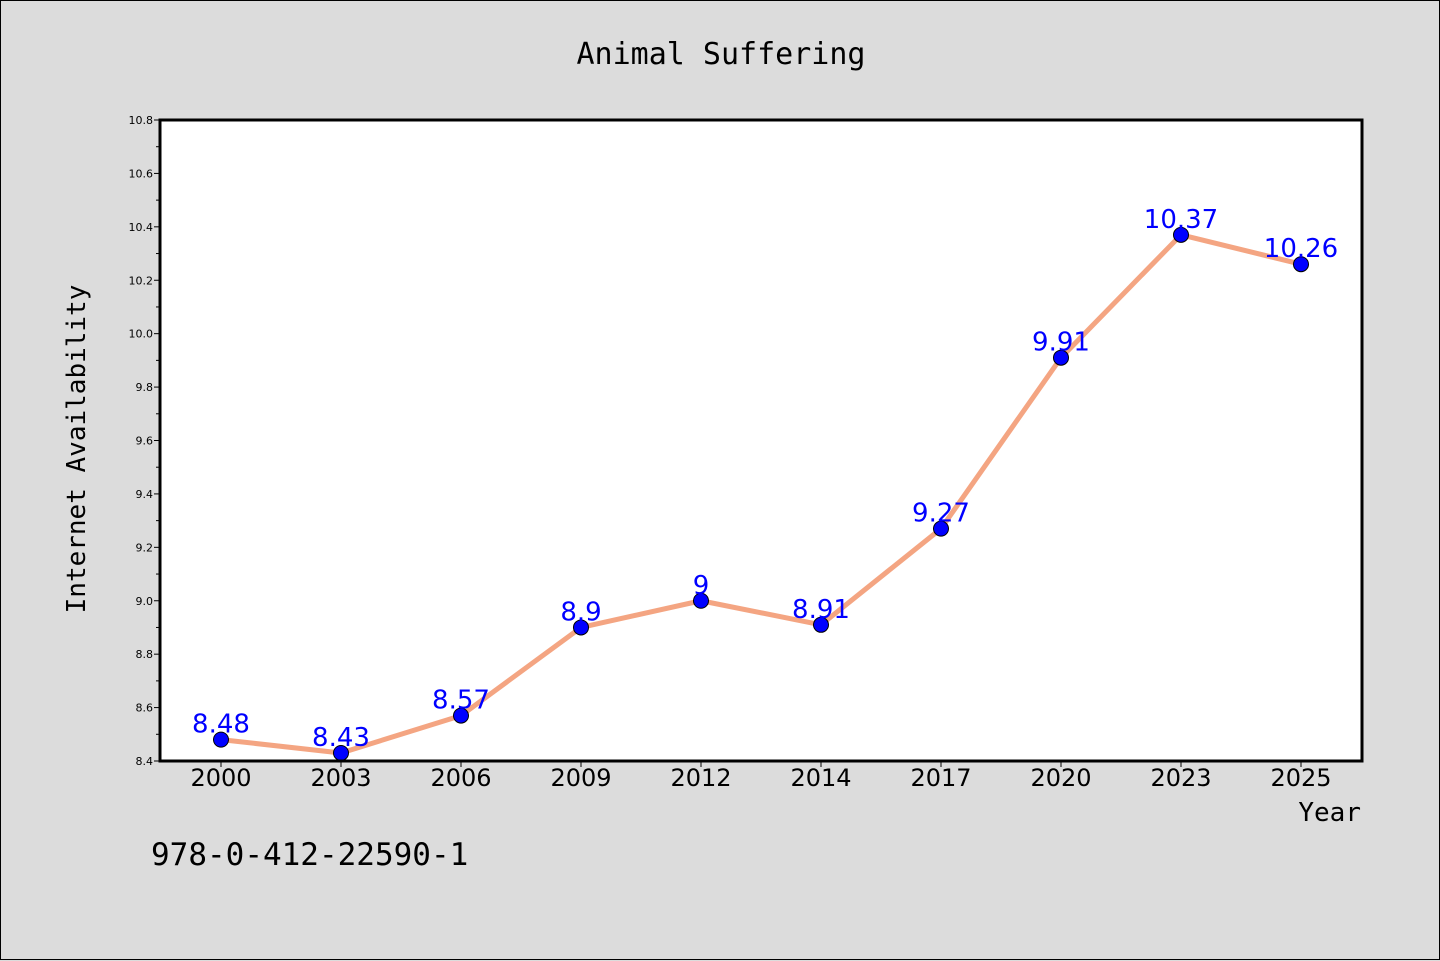 The height and width of the screenshot is (961, 1440). Describe the element at coordinates (77, 449) in the screenshot. I see `y-axis-label: Internet Availability` at that location.